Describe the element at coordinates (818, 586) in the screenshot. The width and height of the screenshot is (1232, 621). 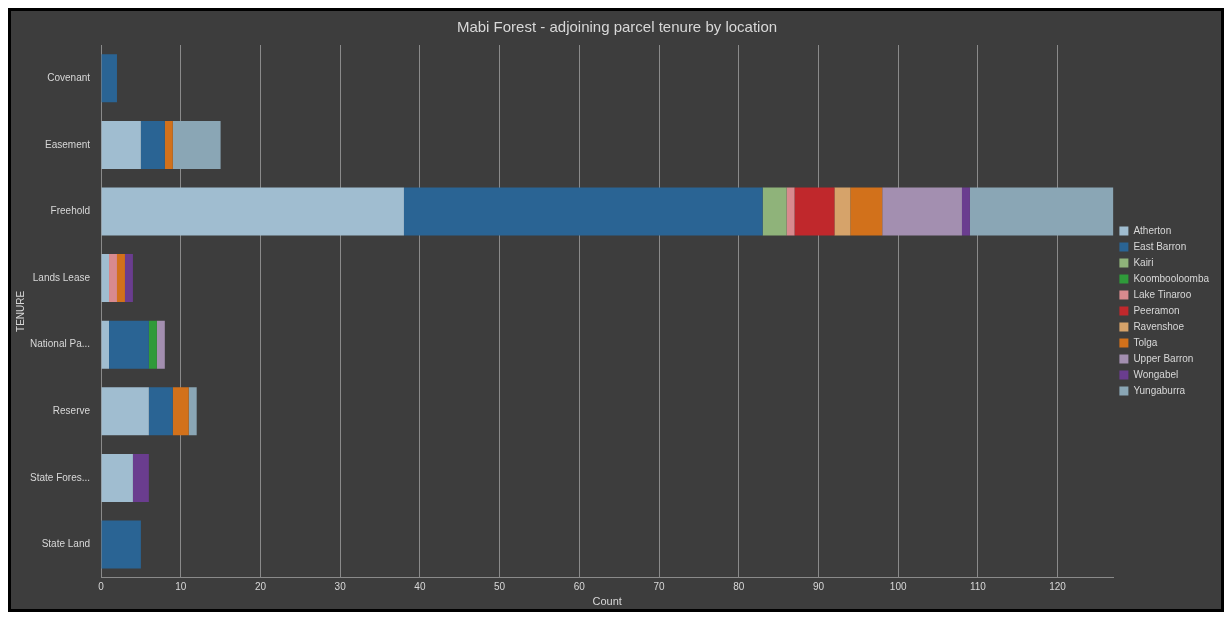
I see `x-tick-label: 90` at that location.